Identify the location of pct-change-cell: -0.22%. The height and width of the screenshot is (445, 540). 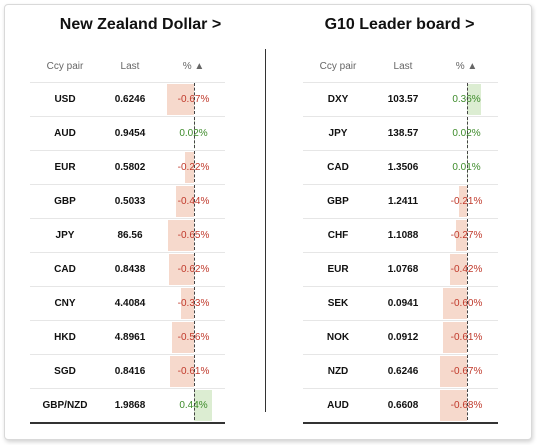
(193, 167).